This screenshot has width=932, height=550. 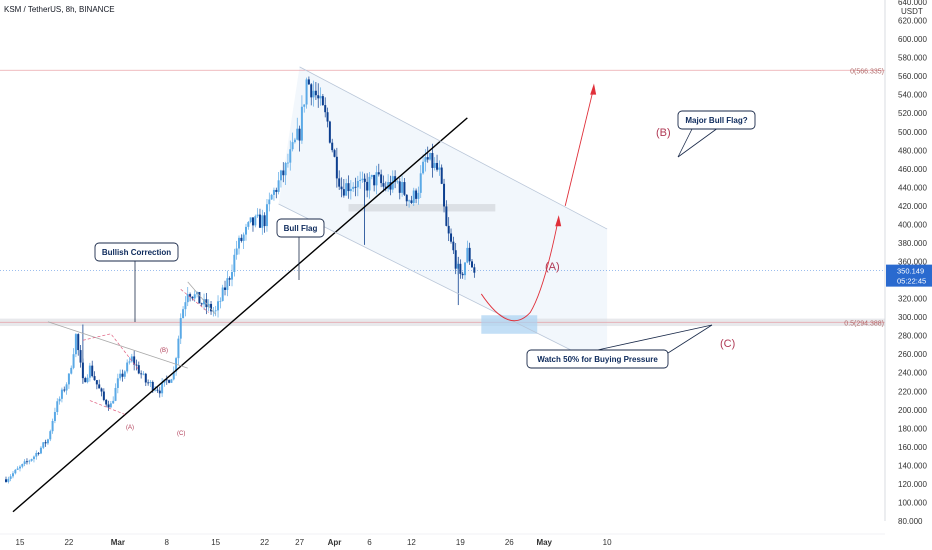 I want to click on callout-bull-flag: Bull Flag, so click(x=300, y=249).